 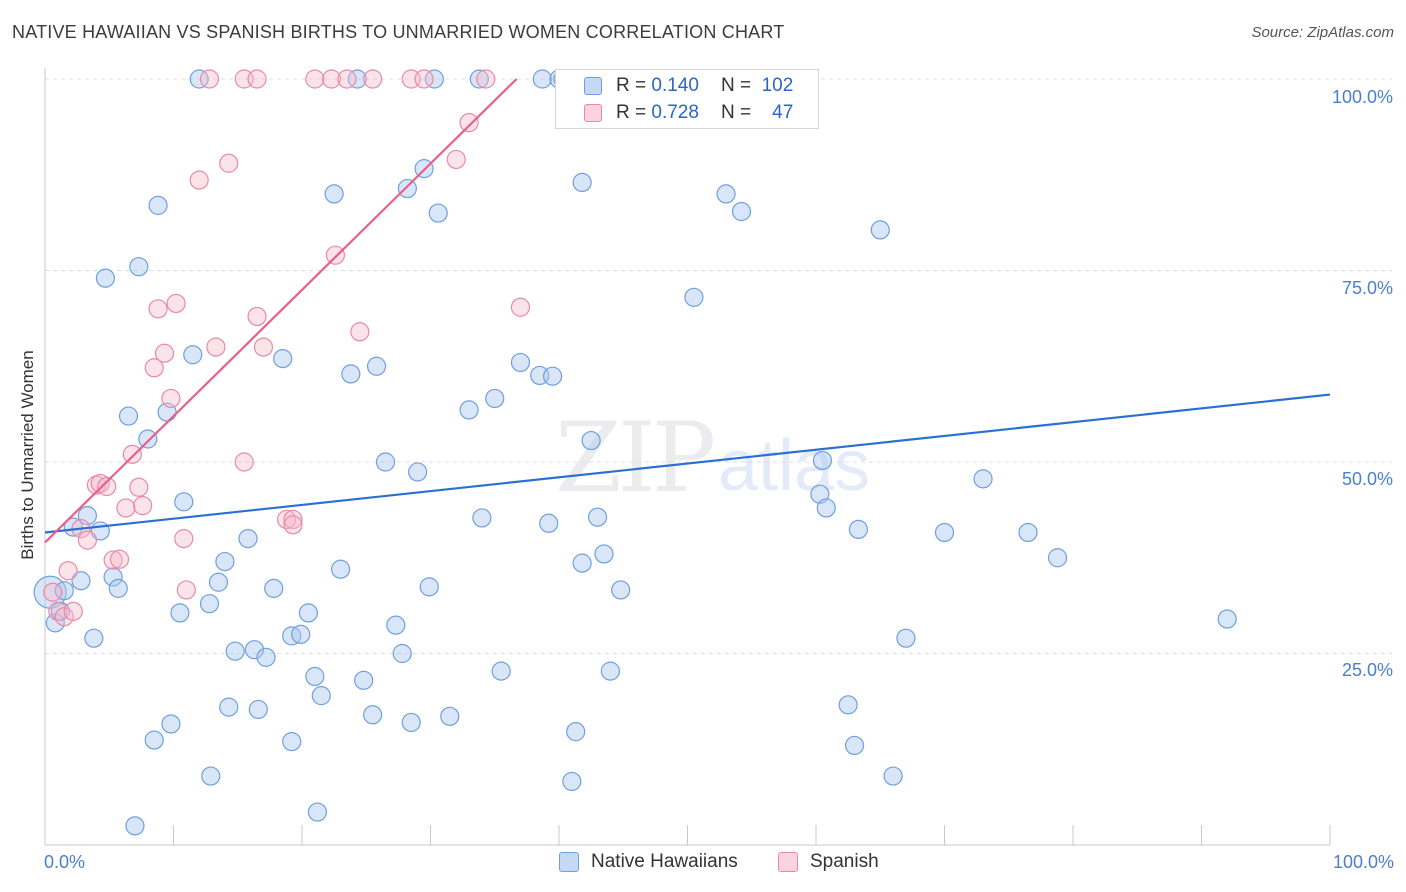 I want to click on native-hawaiians-trend-line, so click(x=687, y=463).